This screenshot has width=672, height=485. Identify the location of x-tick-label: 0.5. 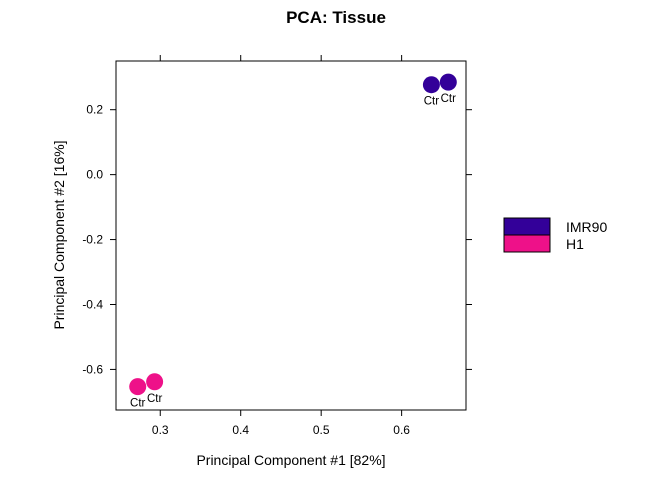
(321, 430).